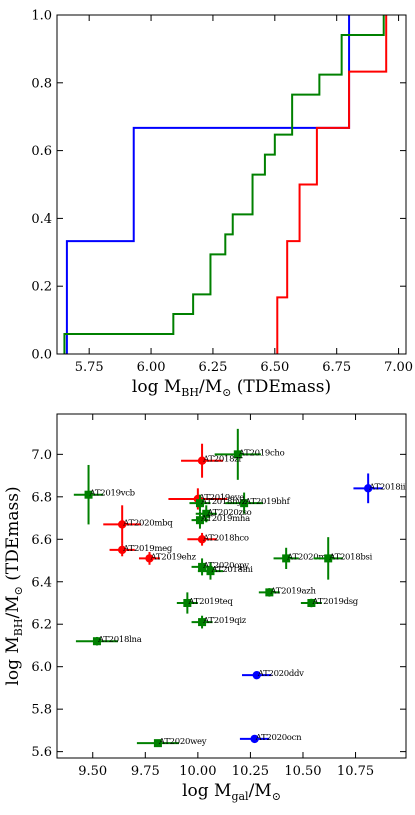 The width and height of the screenshot is (415, 815). I want to click on point-label: AT2019bhf, so click(267, 502).